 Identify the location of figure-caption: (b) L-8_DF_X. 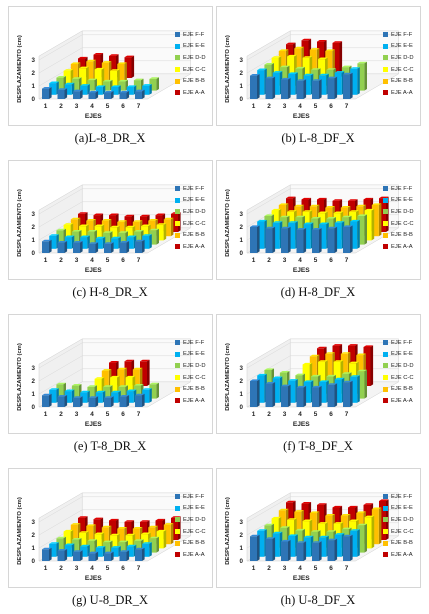
(318, 138).